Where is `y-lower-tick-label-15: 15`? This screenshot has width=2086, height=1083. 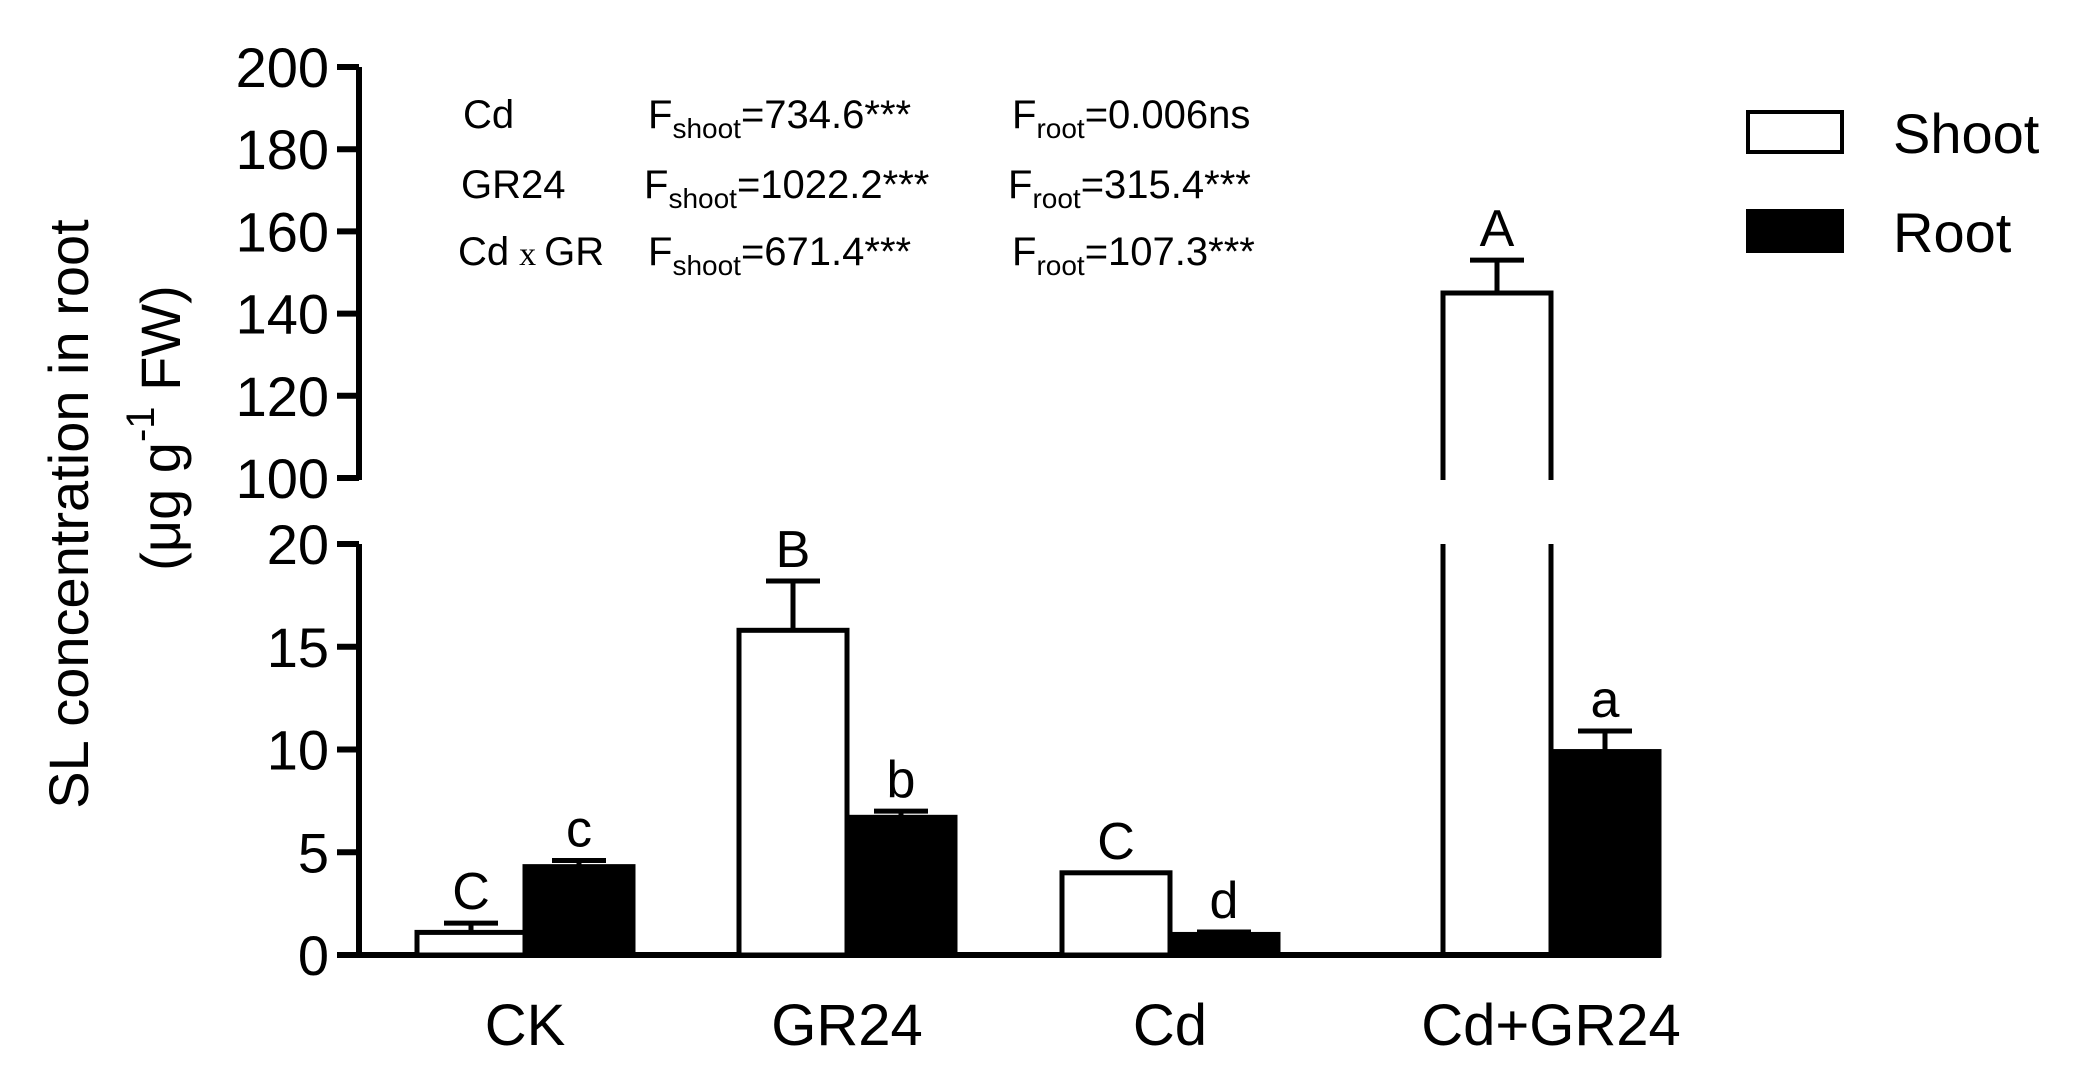 y-lower-tick-label-15: 15 is located at coordinates (298, 647).